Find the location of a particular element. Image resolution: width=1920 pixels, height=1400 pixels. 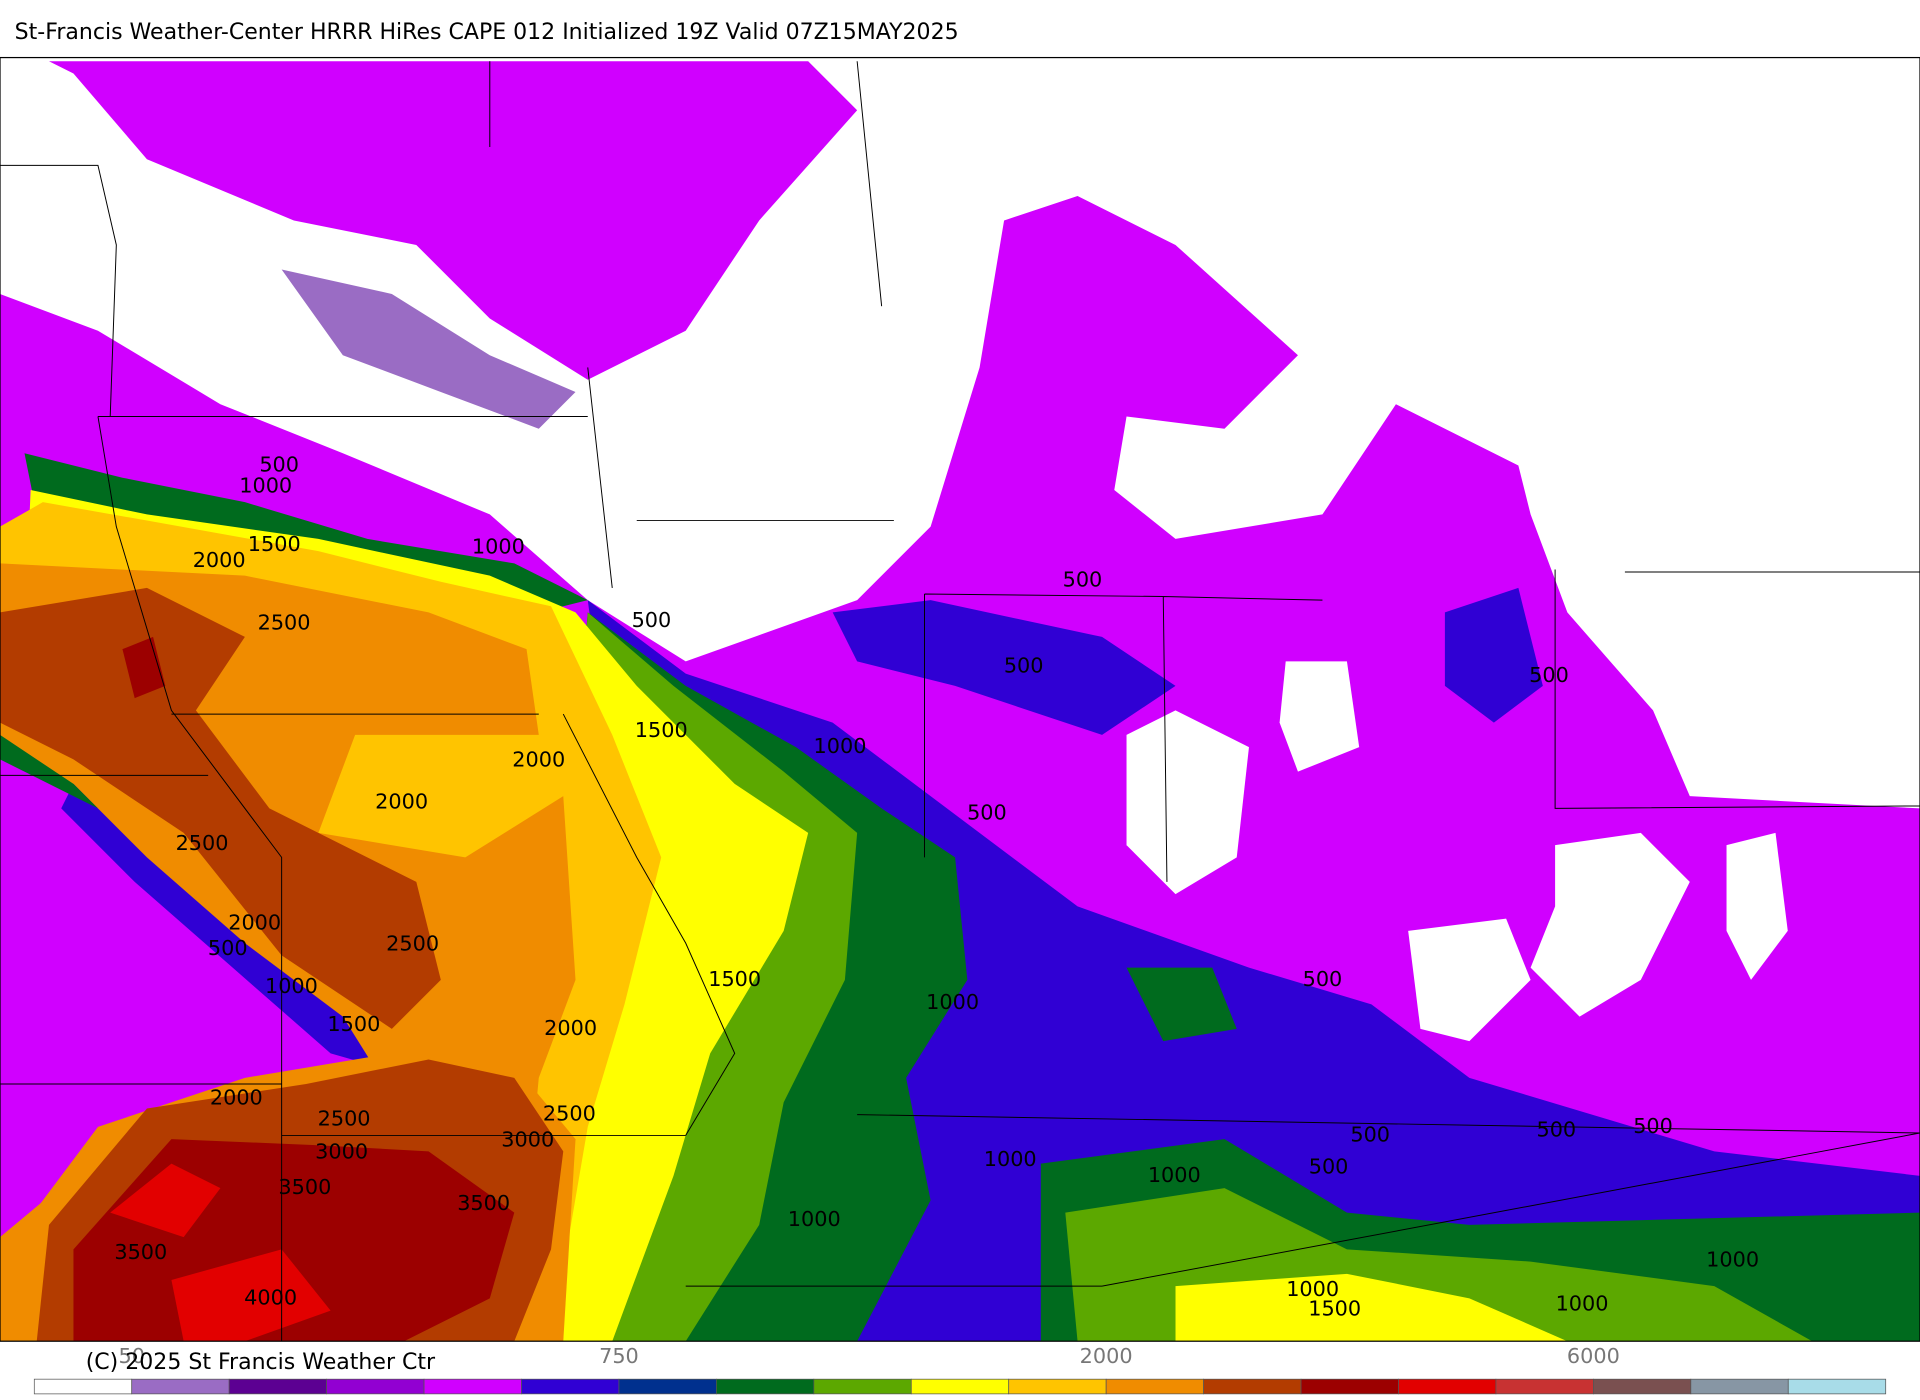

field-light-purple is located at coordinates (428, 349).